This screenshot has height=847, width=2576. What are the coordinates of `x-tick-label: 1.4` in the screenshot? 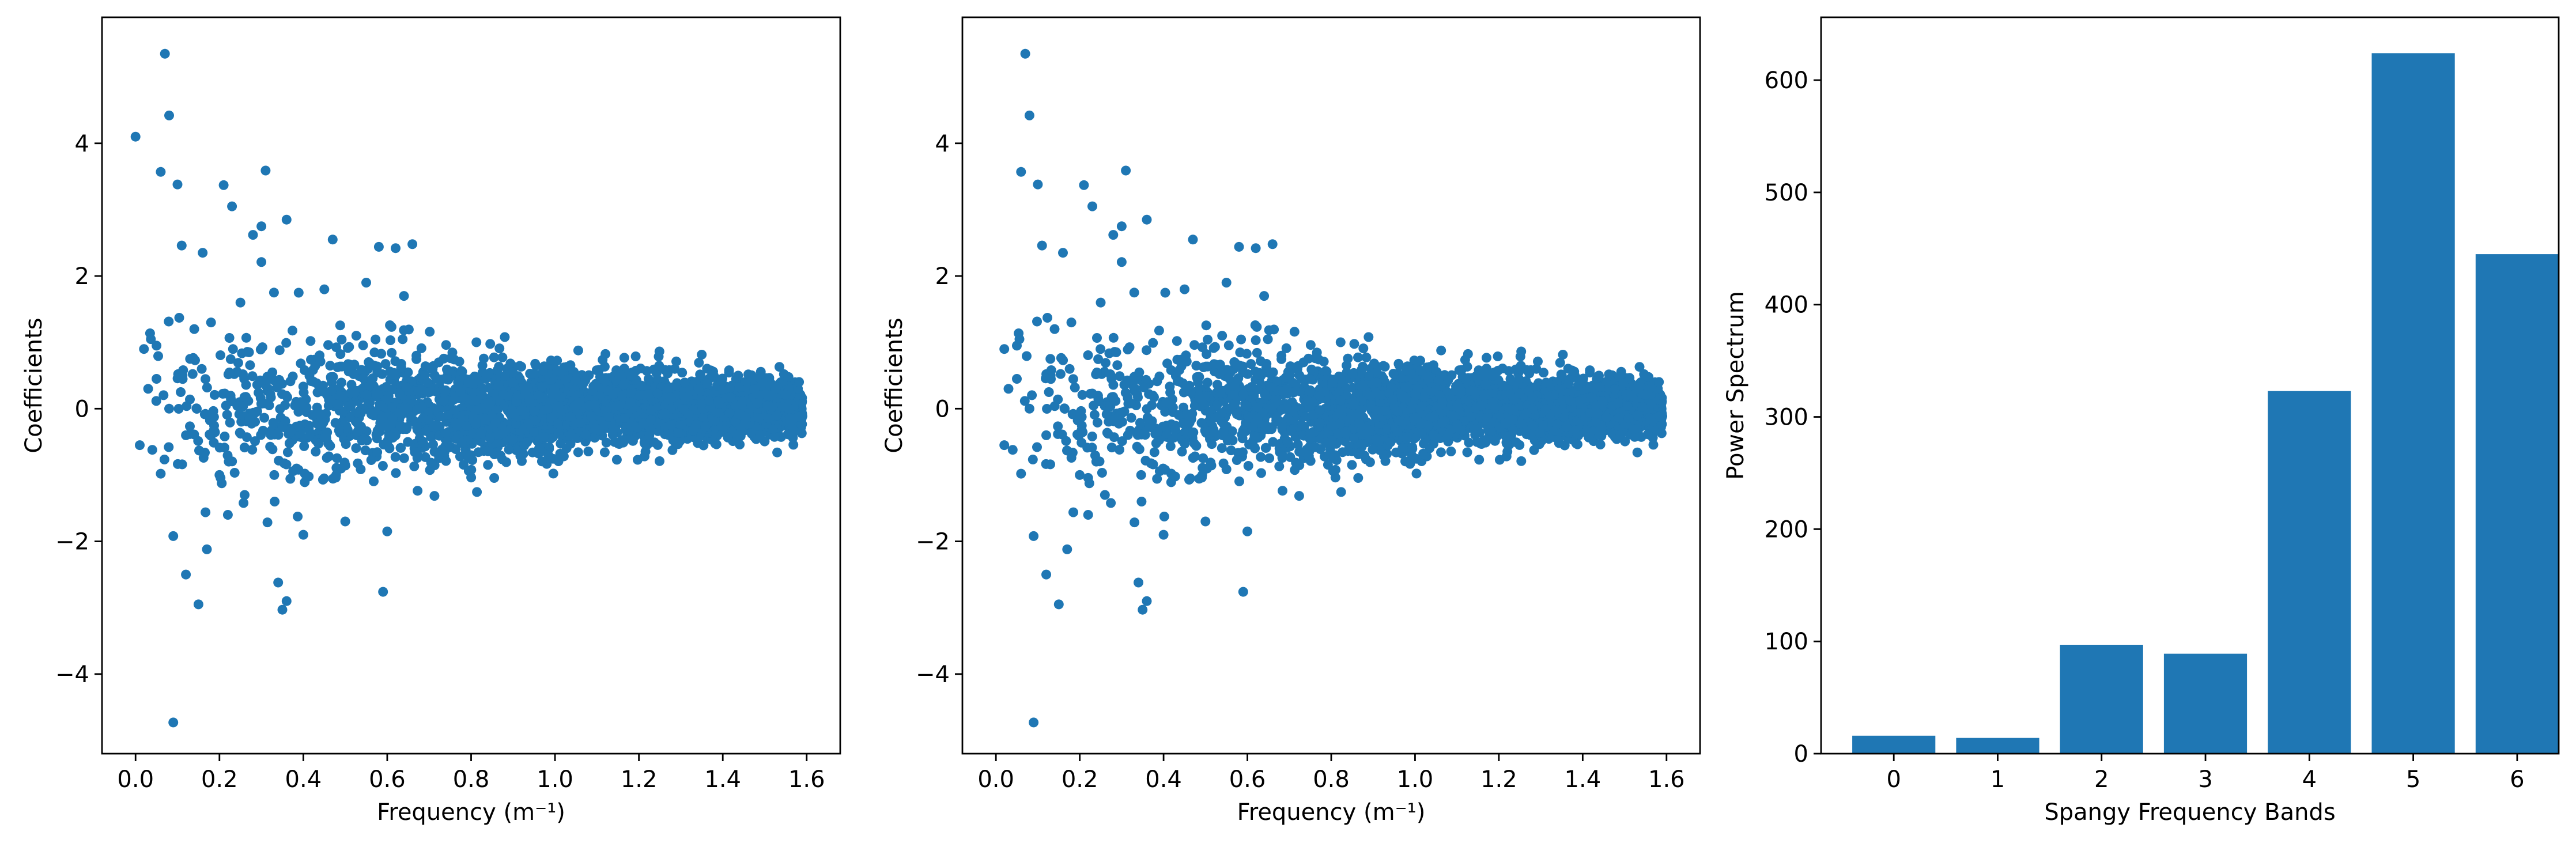 It's located at (722, 779).